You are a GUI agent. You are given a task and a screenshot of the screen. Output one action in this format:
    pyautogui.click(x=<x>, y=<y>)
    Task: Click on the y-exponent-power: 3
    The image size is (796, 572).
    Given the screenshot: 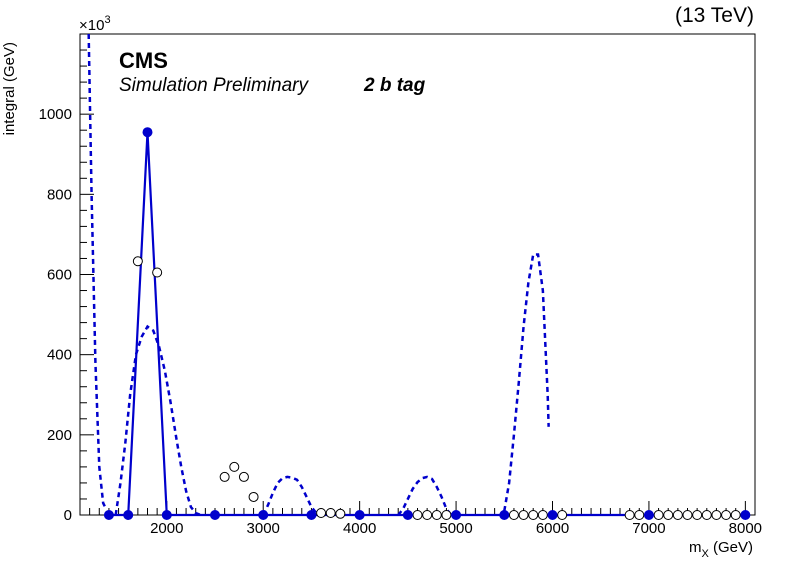 What is the action you would take?
    pyautogui.click(x=107, y=20)
    